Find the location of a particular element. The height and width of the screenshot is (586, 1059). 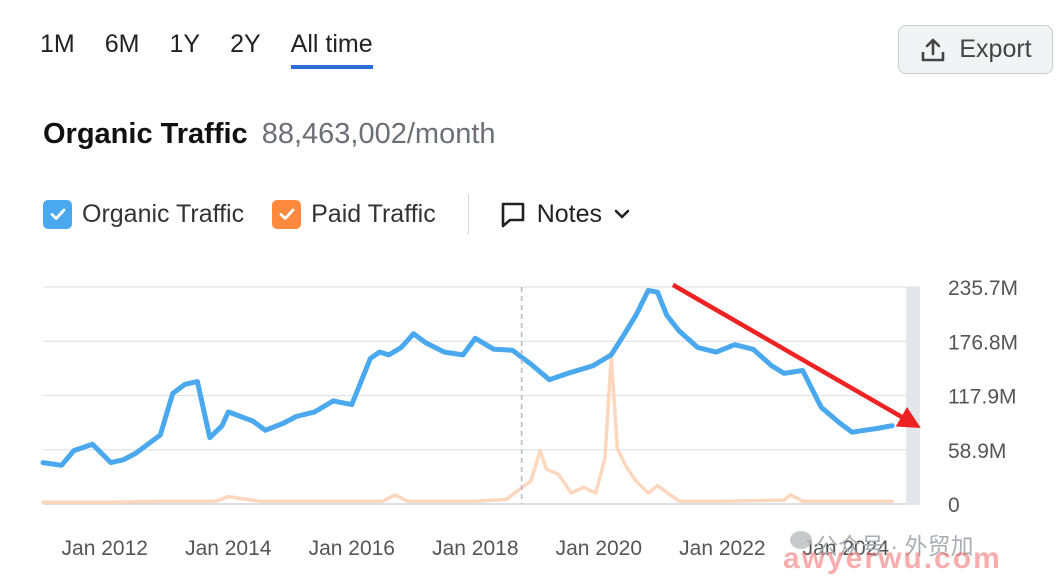

metric-name: Organic Traffic is located at coordinates (145, 134).